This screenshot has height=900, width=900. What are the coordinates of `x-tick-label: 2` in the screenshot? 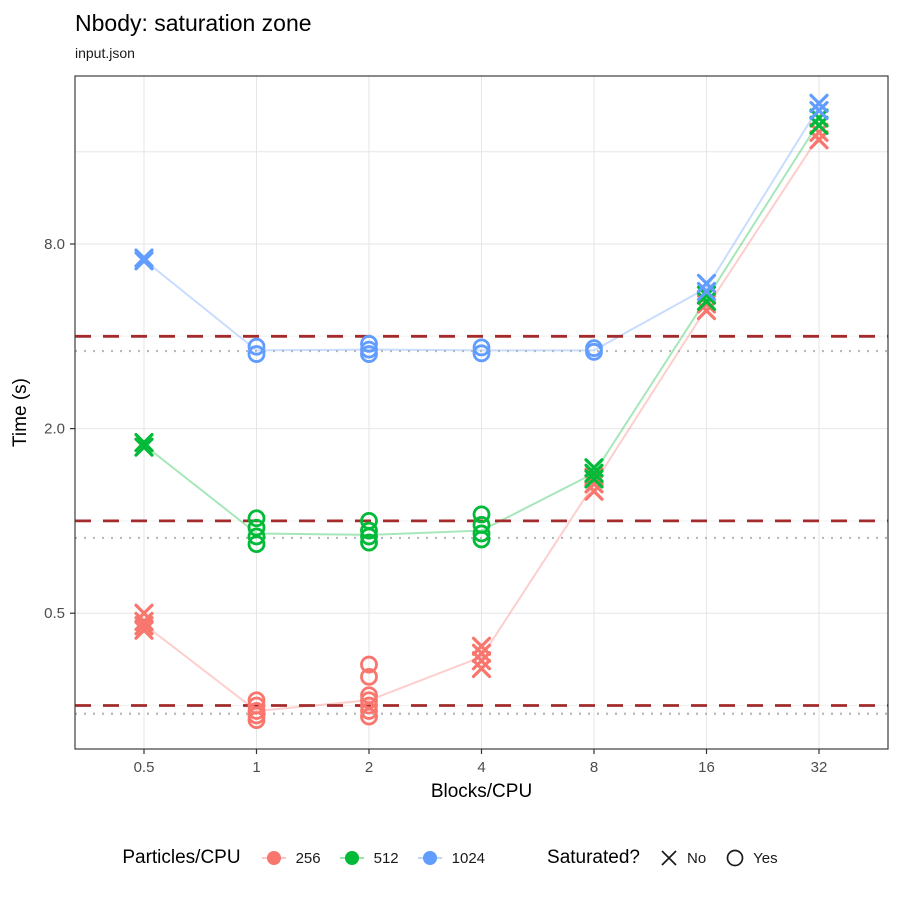 It's located at (369, 767).